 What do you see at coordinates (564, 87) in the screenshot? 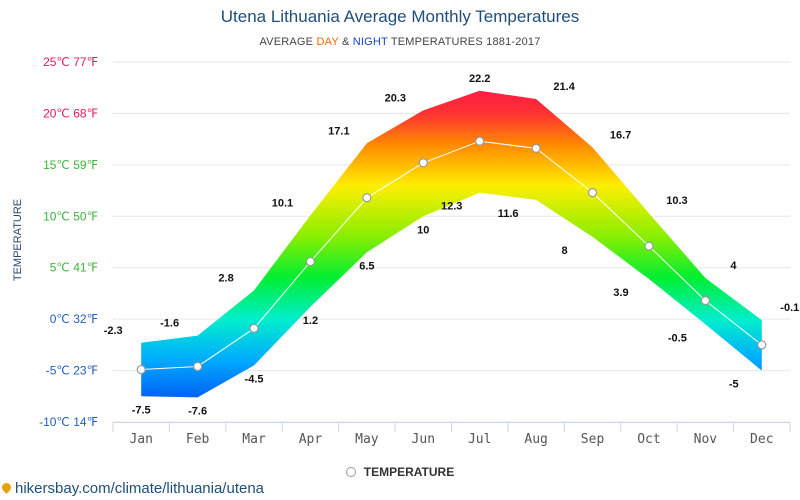
I see `day-value-label: 21.4` at bounding box center [564, 87].